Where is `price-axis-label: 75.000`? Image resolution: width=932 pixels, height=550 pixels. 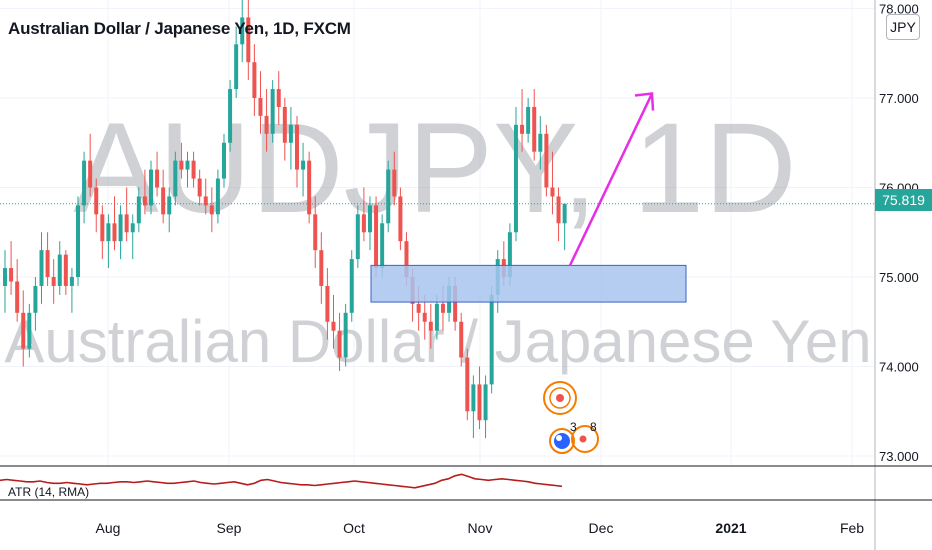
price-axis-label: 75.000 is located at coordinates (899, 277).